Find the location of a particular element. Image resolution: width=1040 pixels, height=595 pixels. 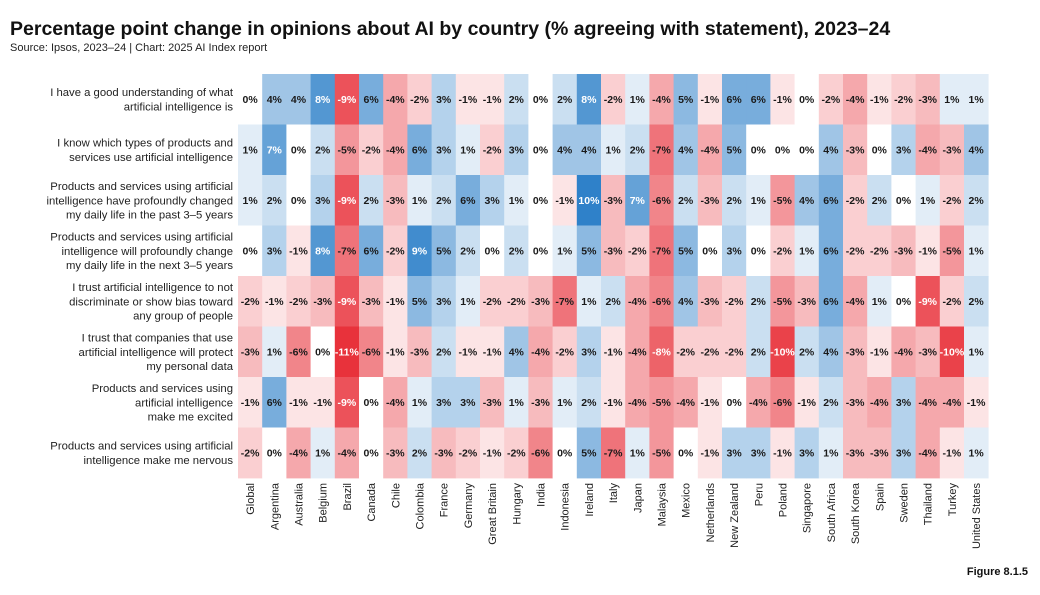

row-label-6-line-1: artificial intelligence is located at coordinates (184, 403).